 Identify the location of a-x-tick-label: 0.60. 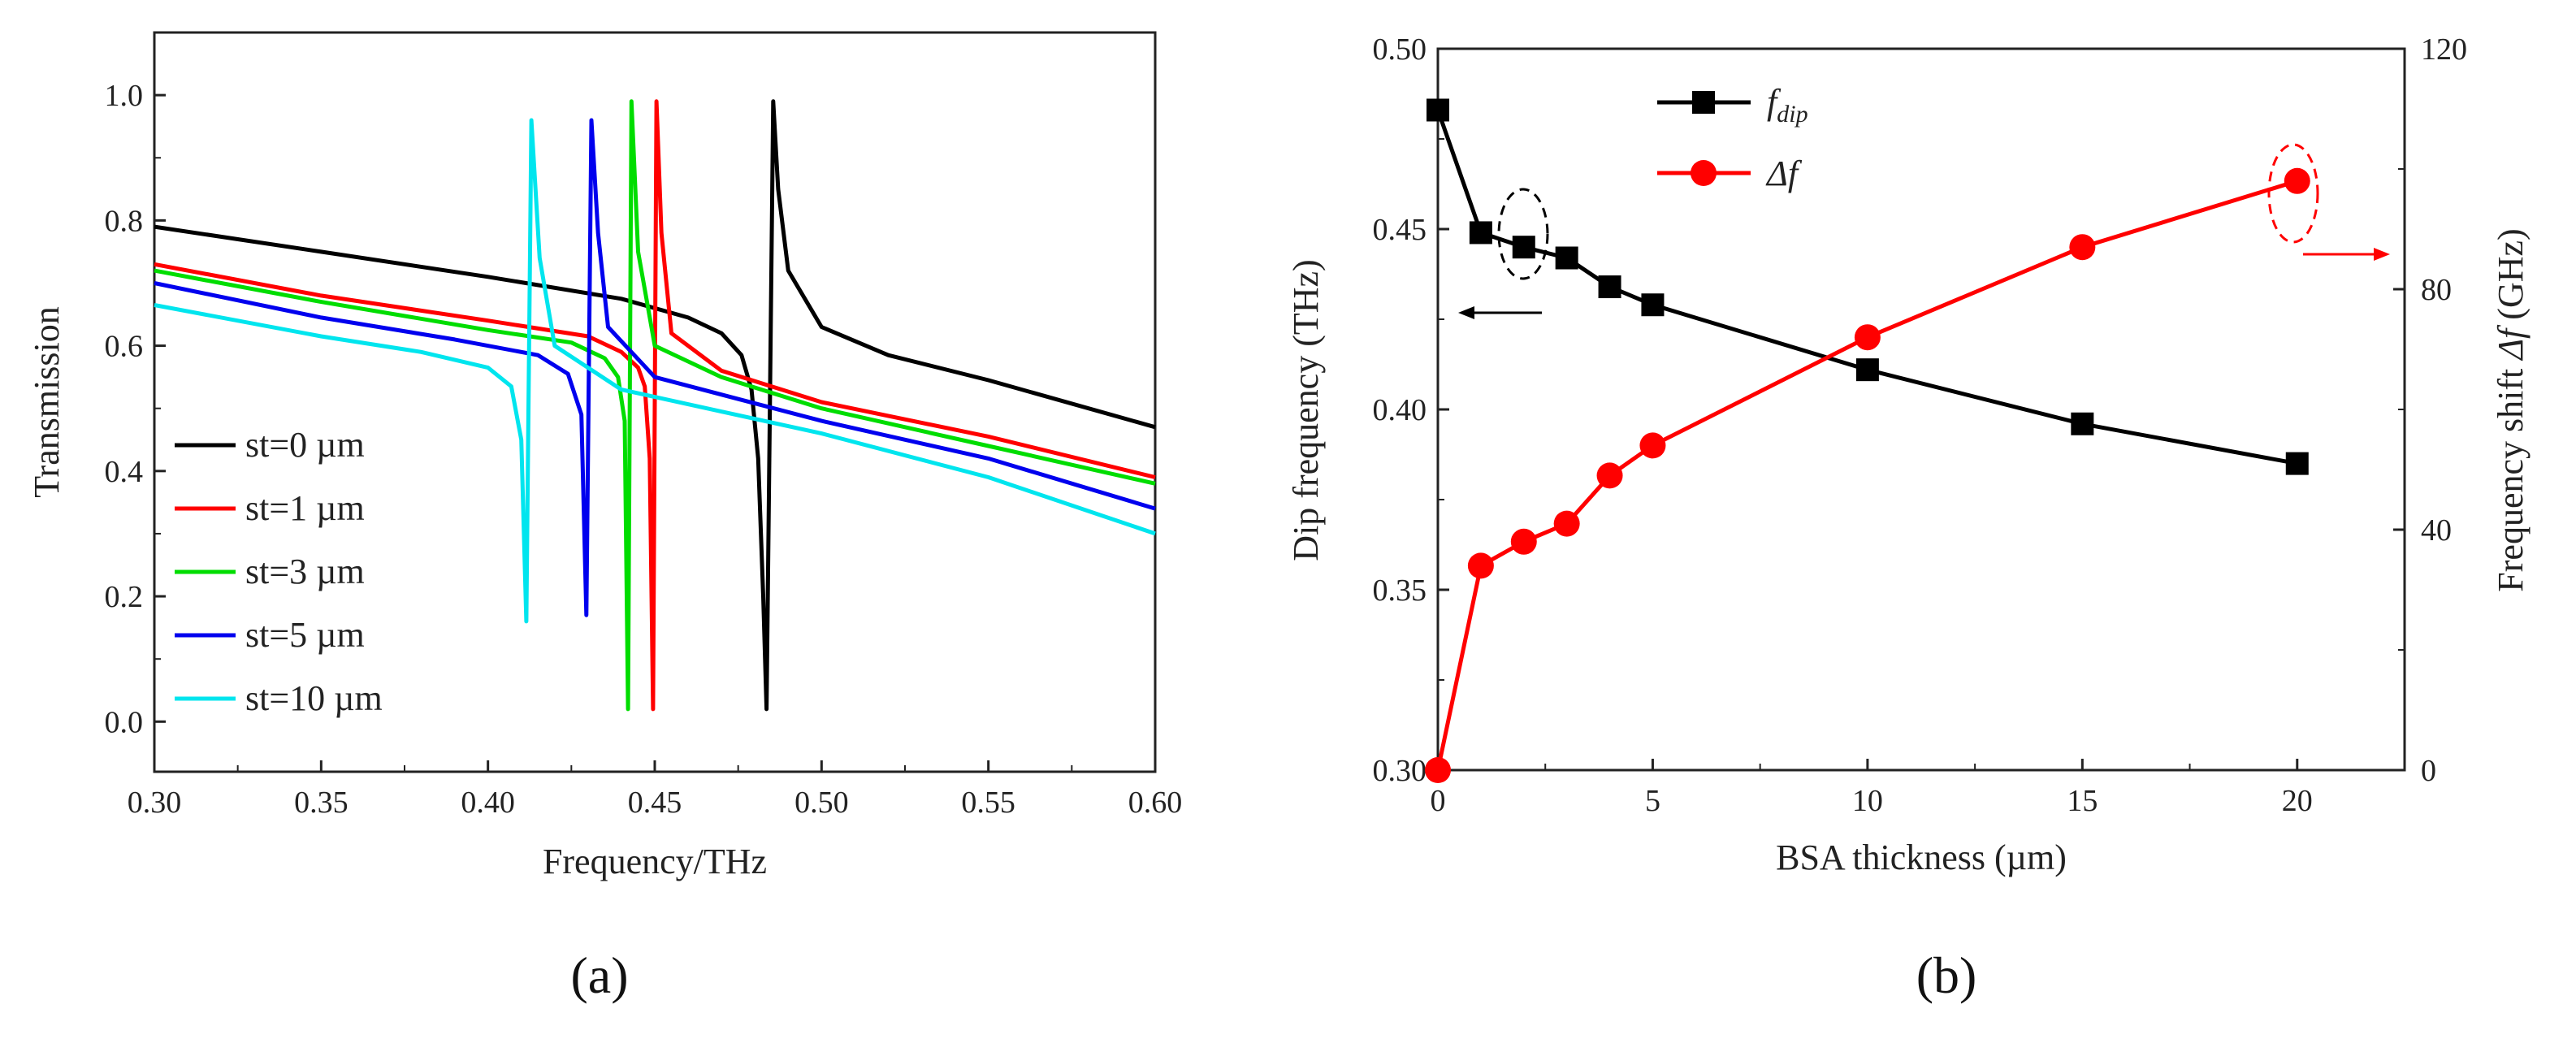
(1155, 803).